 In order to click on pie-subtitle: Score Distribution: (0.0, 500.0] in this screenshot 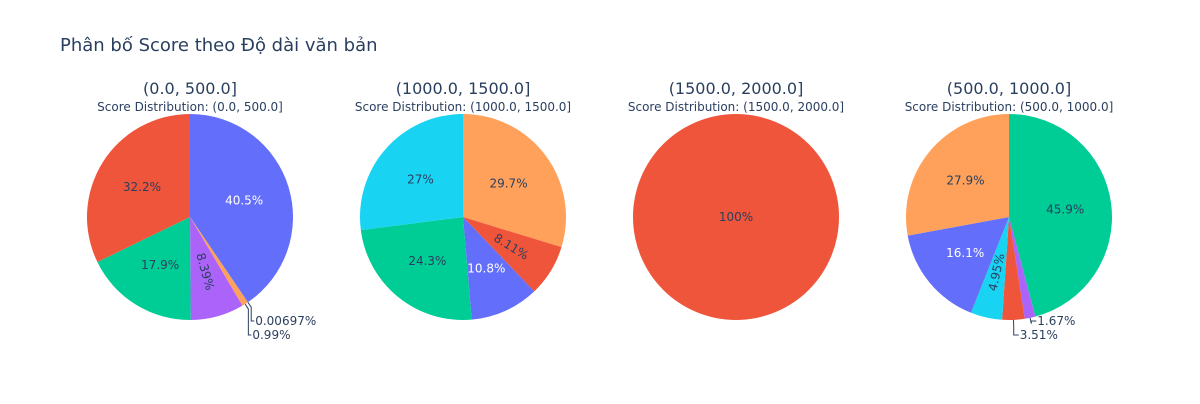, I will do `click(190, 107)`.